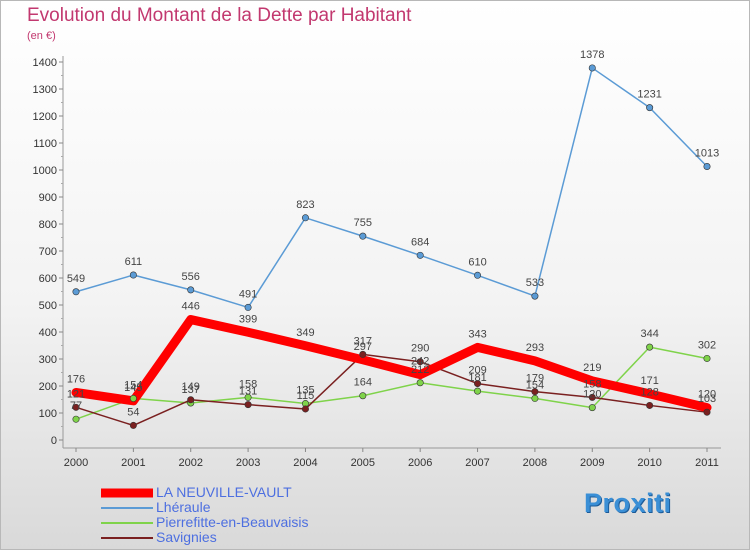 The image size is (750, 550). I want to click on y-tick-label: 600, so click(48, 279).